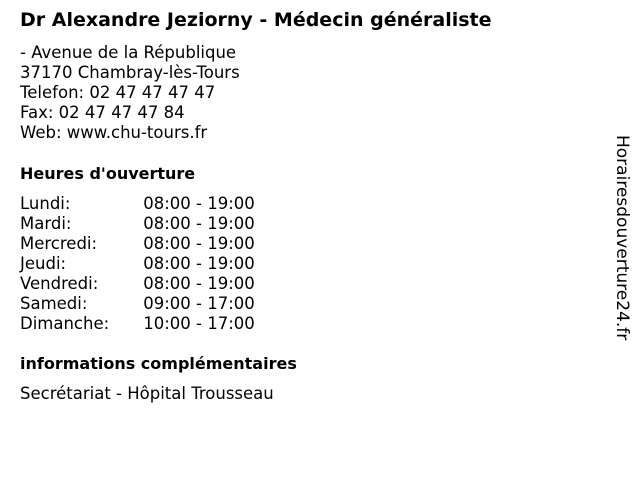 The image size is (640, 480). Describe the element at coordinates (59, 283) in the screenshot. I see `day-label: Vendredi:` at that location.